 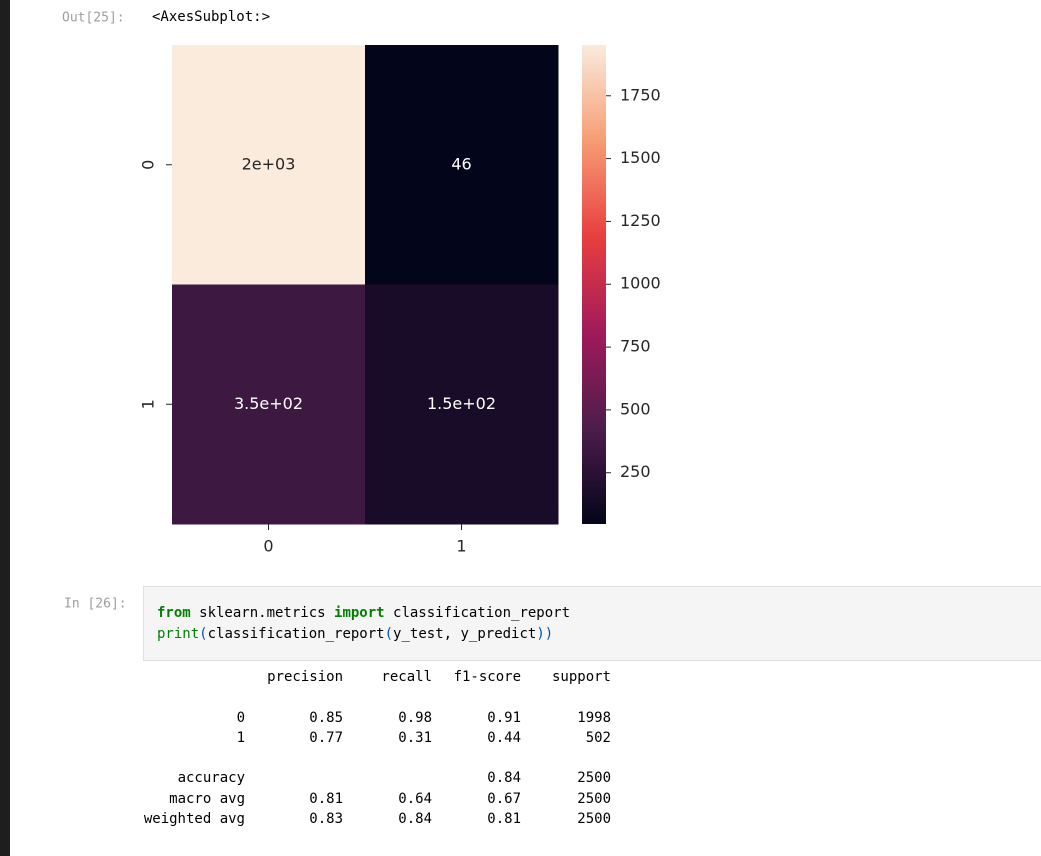 I want to click on cell-label: 2e+03, so click(x=269, y=163).